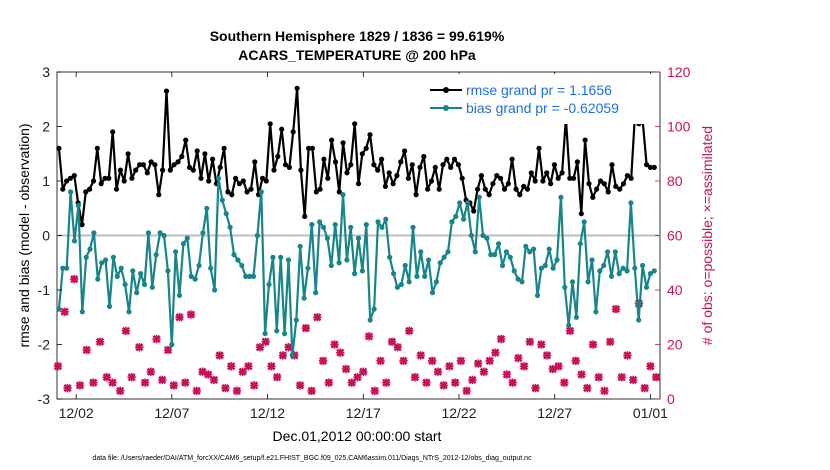 This screenshot has height=470, width=830. What do you see at coordinates (554, 413) in the screenshot?
I see `x-tick-label: 12/27` at bounding box center [554, 413].